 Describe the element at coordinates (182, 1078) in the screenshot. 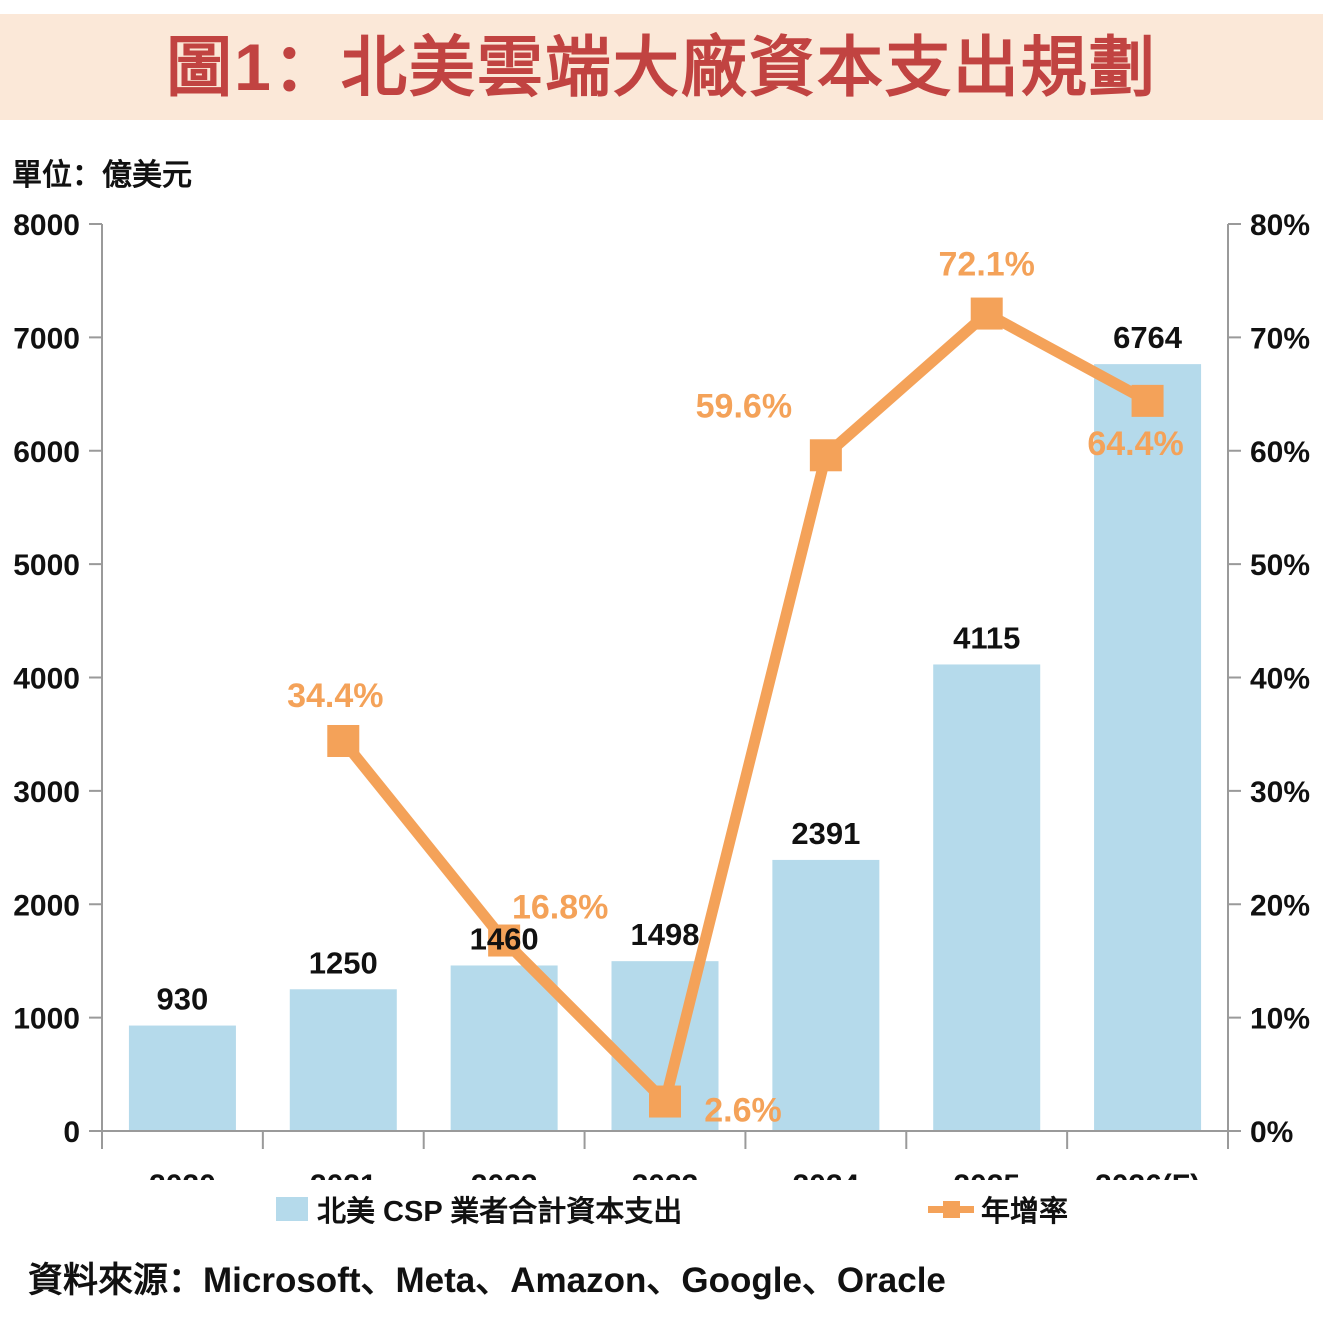

I see `bar-2020` at that location.